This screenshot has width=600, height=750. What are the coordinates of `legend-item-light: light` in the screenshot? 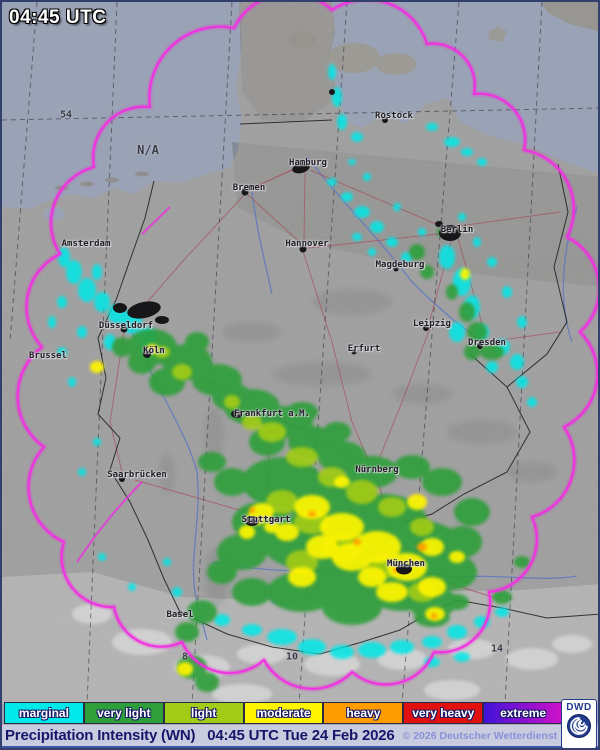 It's located at (203, 713).